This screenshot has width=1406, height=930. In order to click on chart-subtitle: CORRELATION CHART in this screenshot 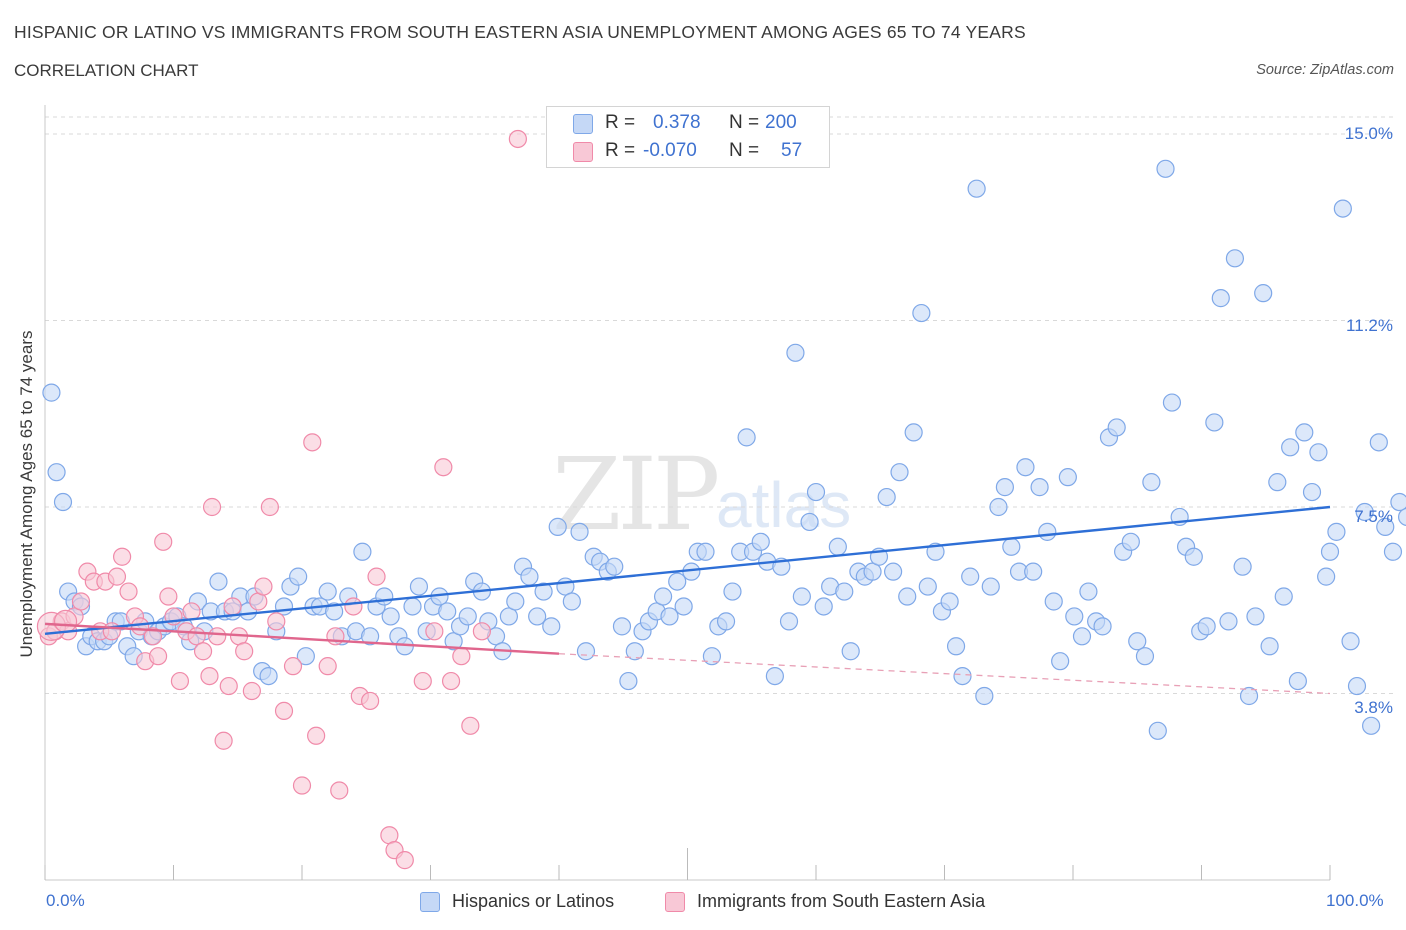, I will do `click(106, 70)`.